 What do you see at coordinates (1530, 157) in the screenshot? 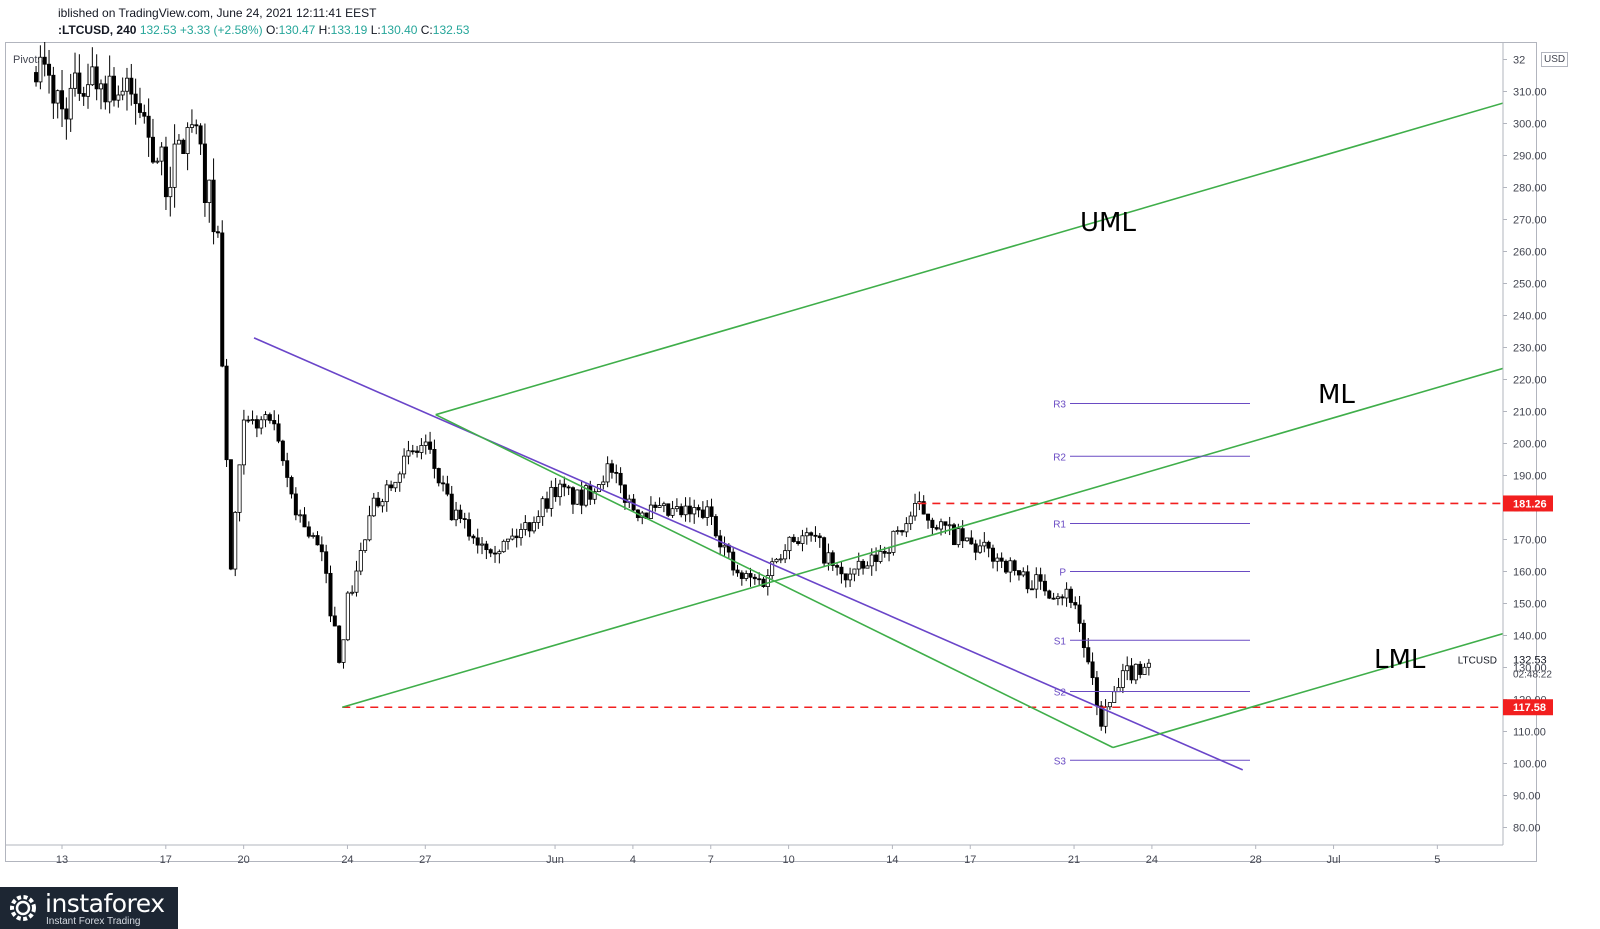
I see `y-tick-label: 290.00` at bounding box center [1530, 157].